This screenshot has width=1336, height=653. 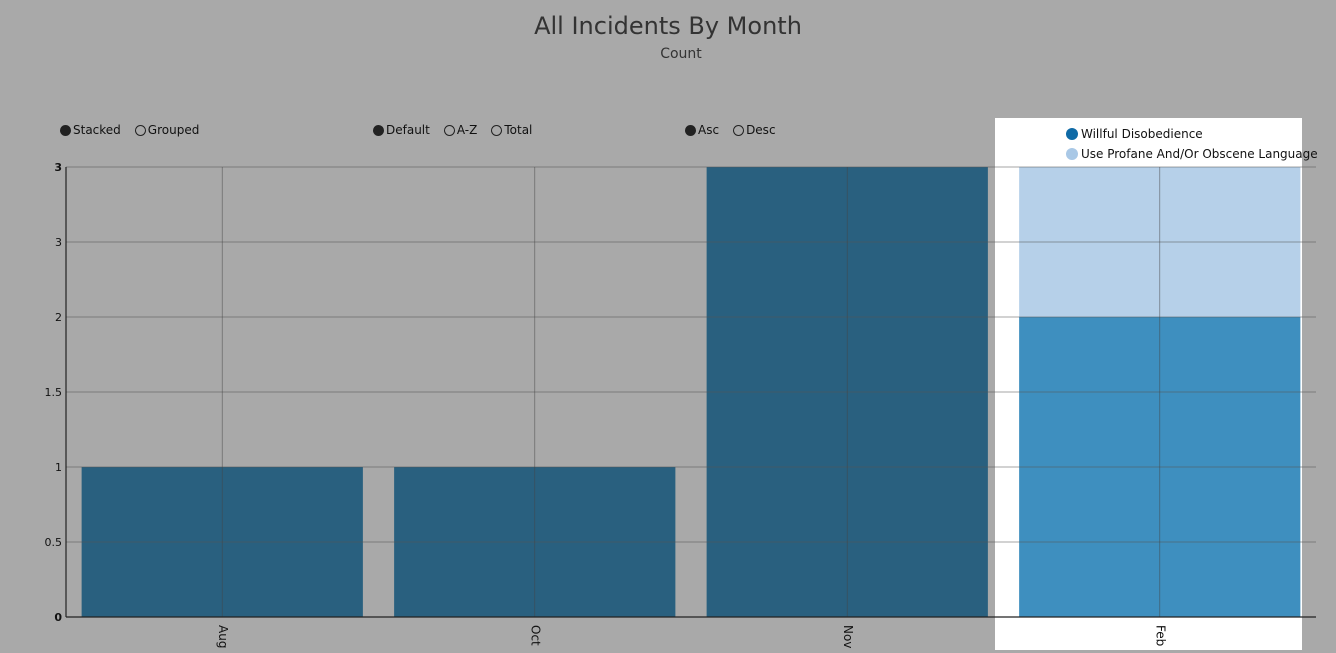 I want to click on grouped-label: Grouped, so click(x=173, y=130).